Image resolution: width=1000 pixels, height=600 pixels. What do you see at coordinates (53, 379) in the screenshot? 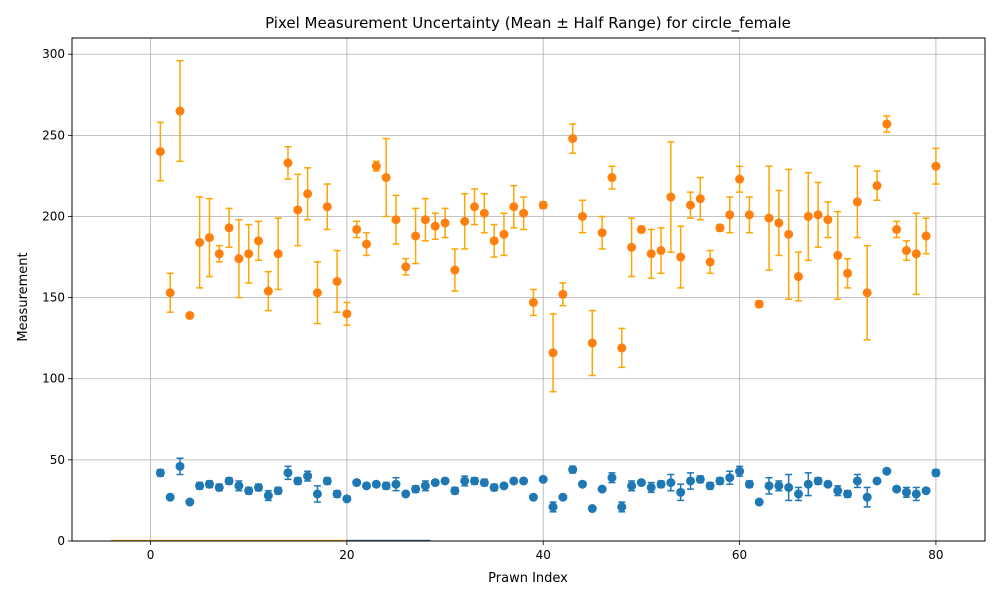
I see `y-tick-label: 100` at bounding box center [53, 379].